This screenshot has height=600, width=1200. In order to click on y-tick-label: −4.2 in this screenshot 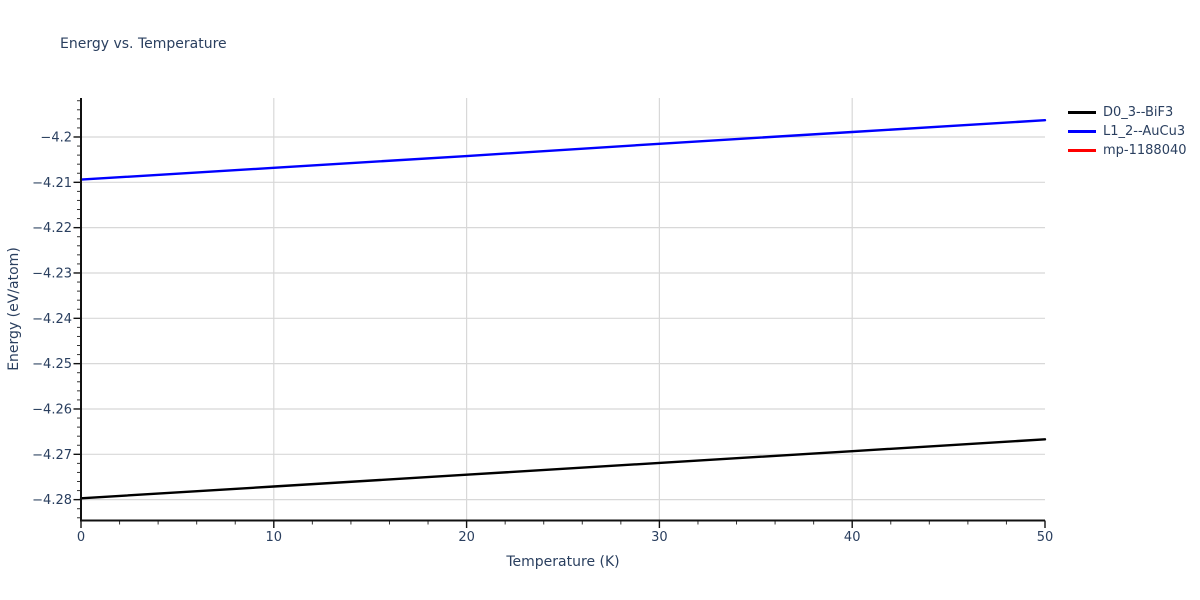, I will do `click(56, 137)`.